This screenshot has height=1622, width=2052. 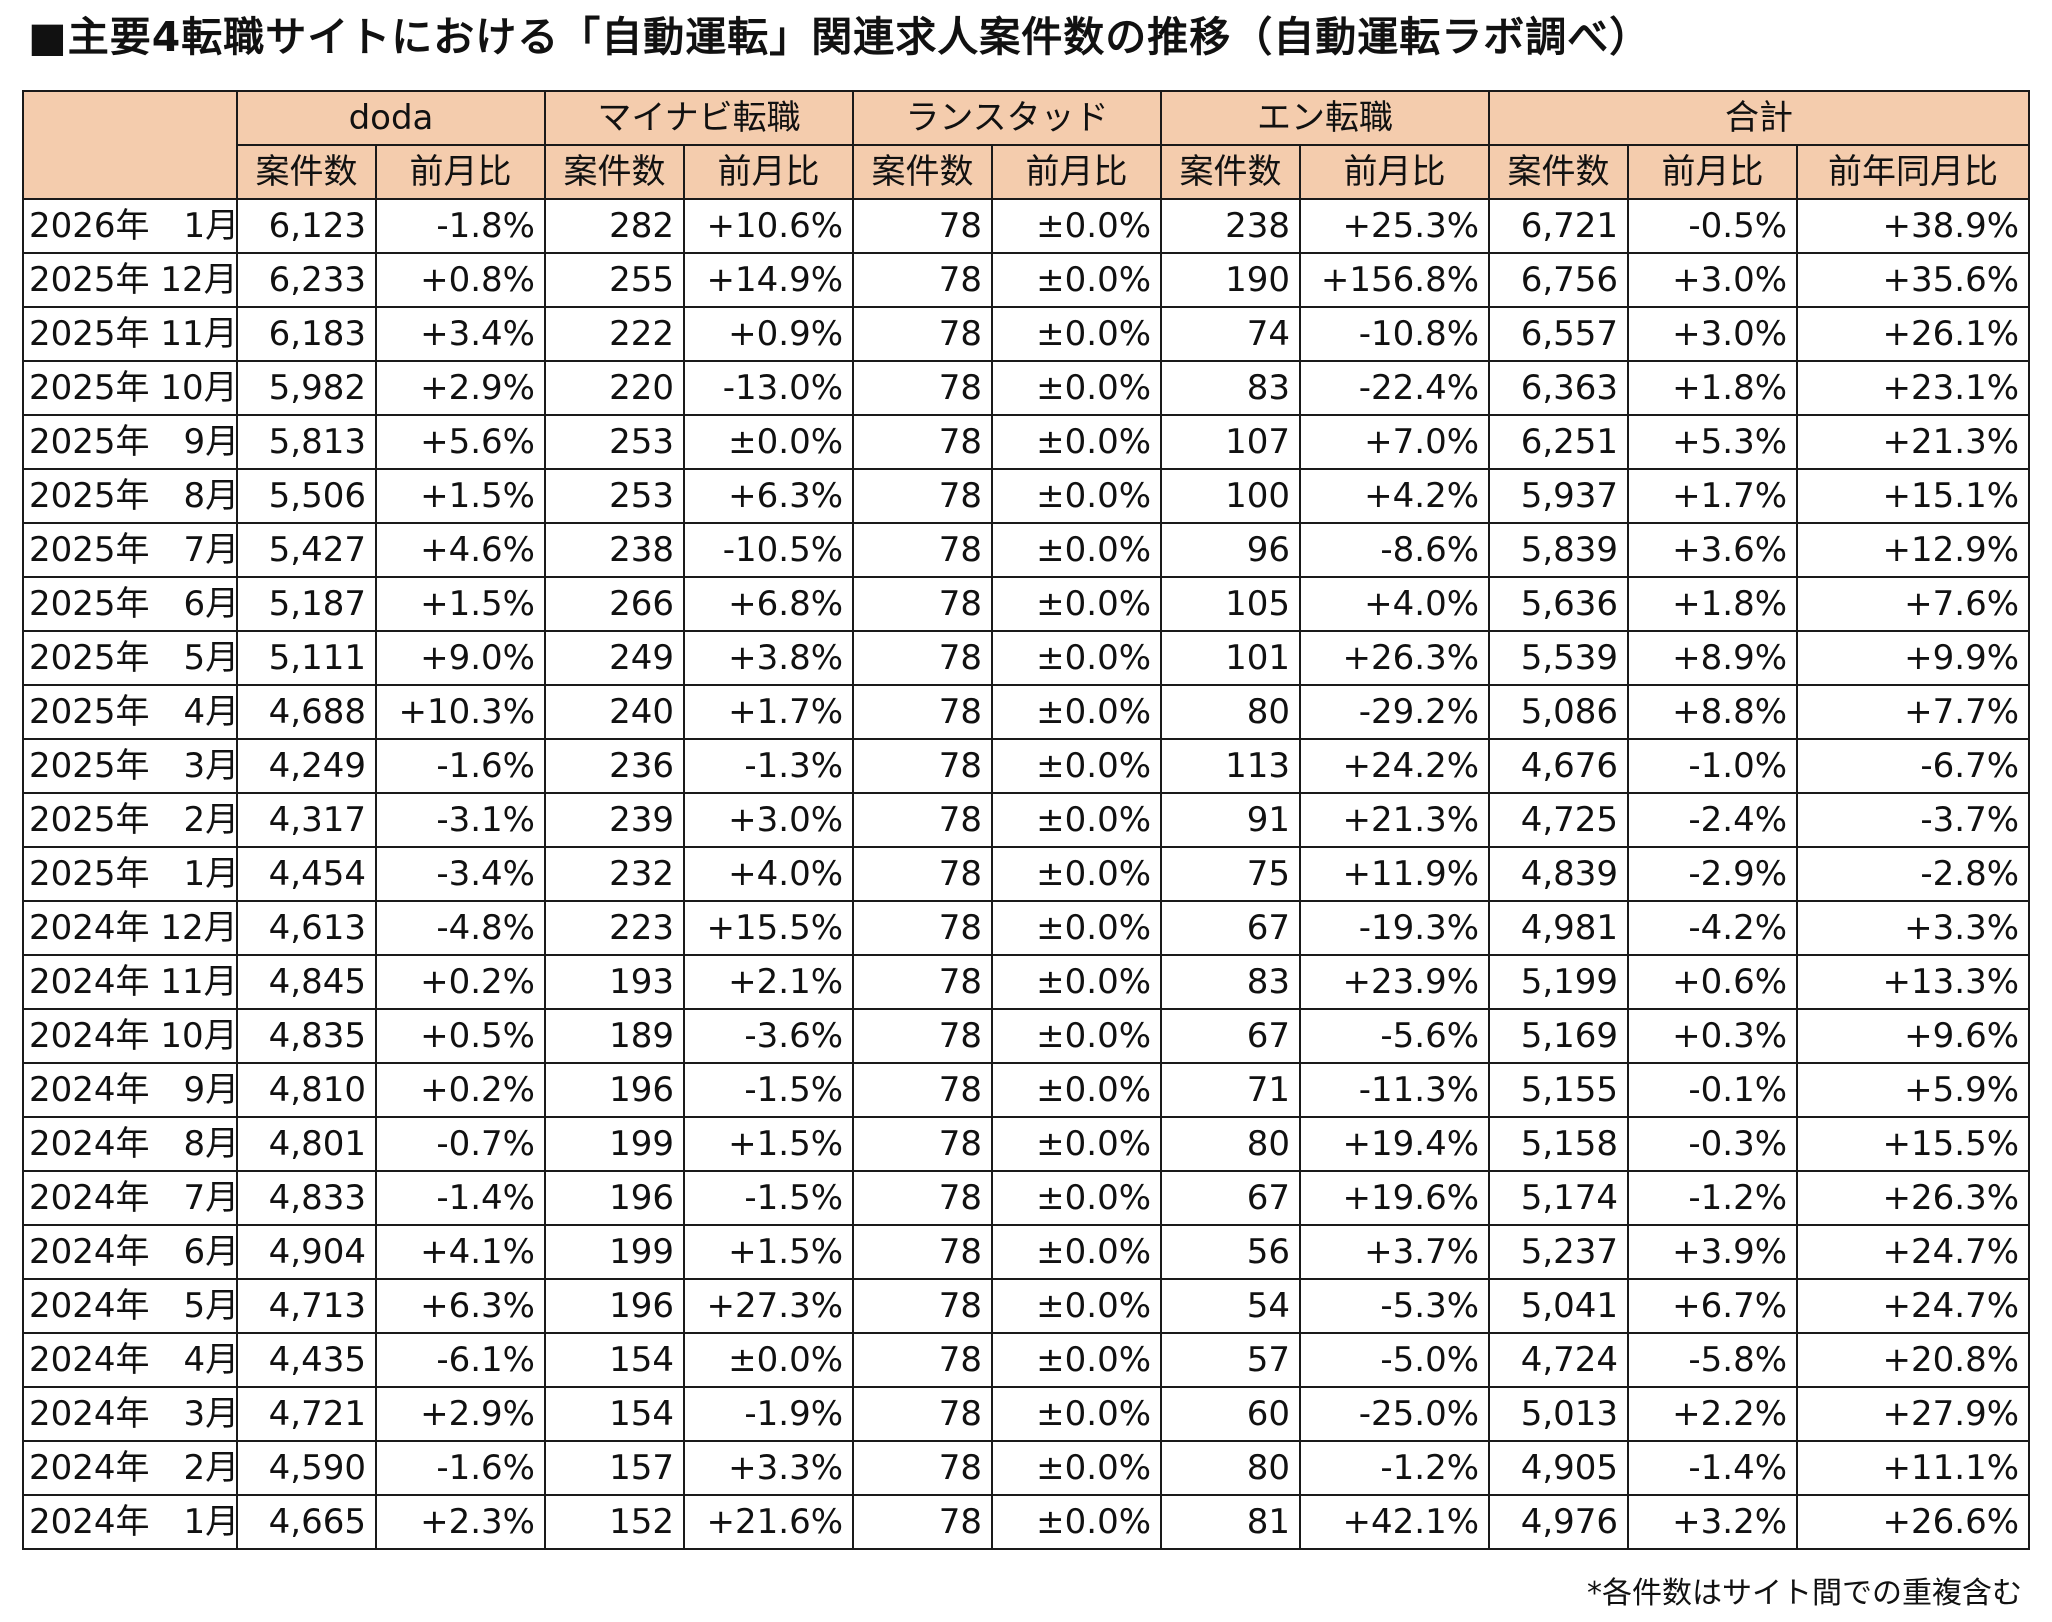 What do you see at coordinates (1231, 442) in the screenshot?
I see `cell-en-count: 107` at bounding box center [1231, 442].